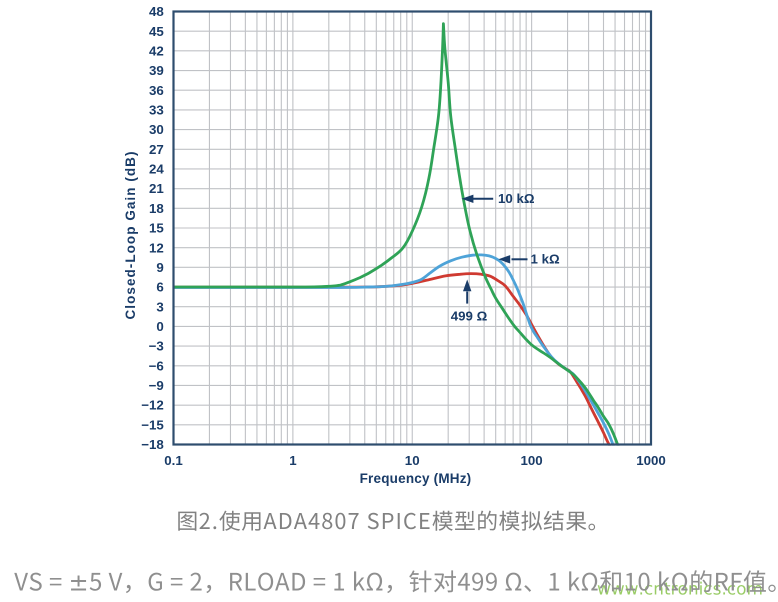 The height and width of the screenshot is (602, 778). What do you see at coordinates (156, 365) in the screenshot?
I see `svg-text: −6` at bounding box center [156, 365].